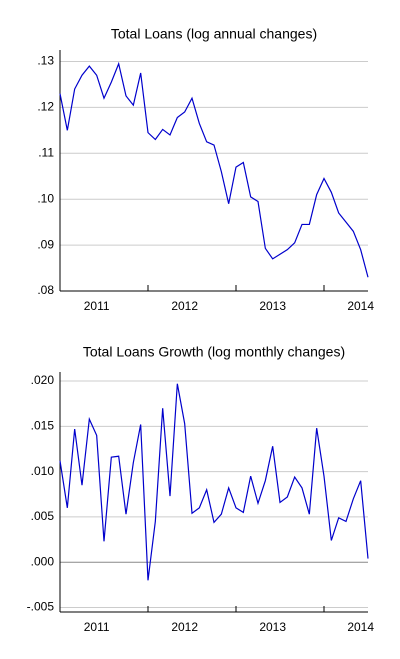 Image resolution: width=400 pixels, height=659 pixels. I want to click on y-tick-label: .13, so click(45, 61).